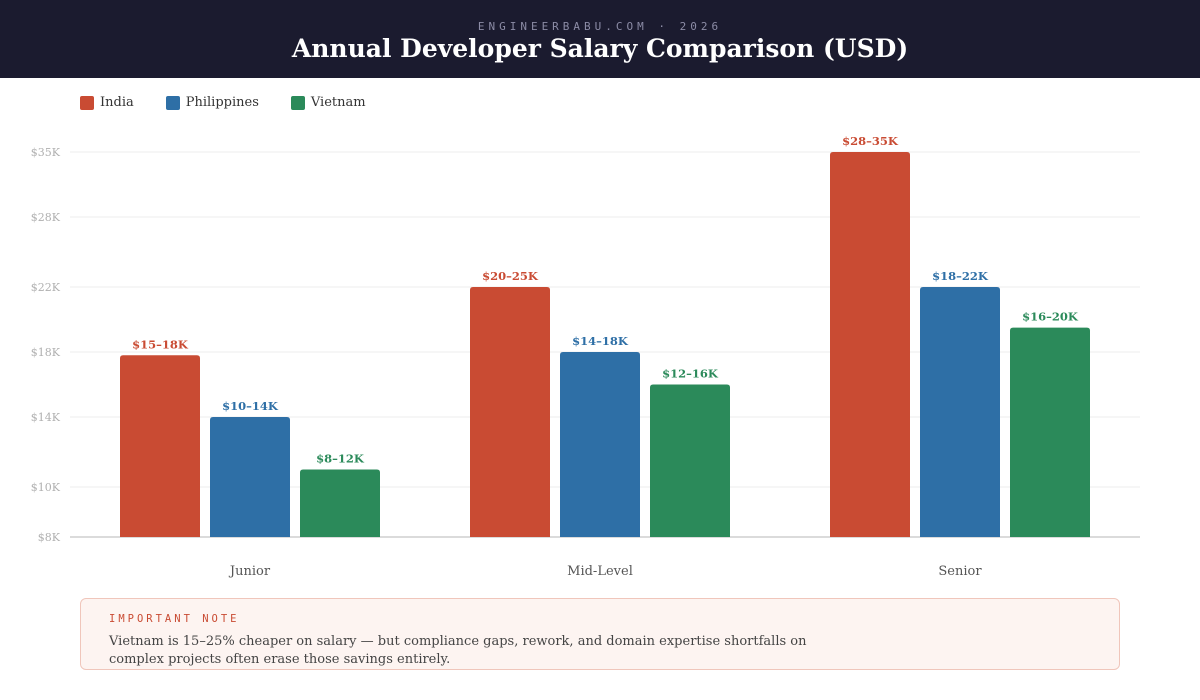  Describe the element at coordinates (600, 571) in the screenshot. I see `x-tick-label: Mid-Level` at that location.